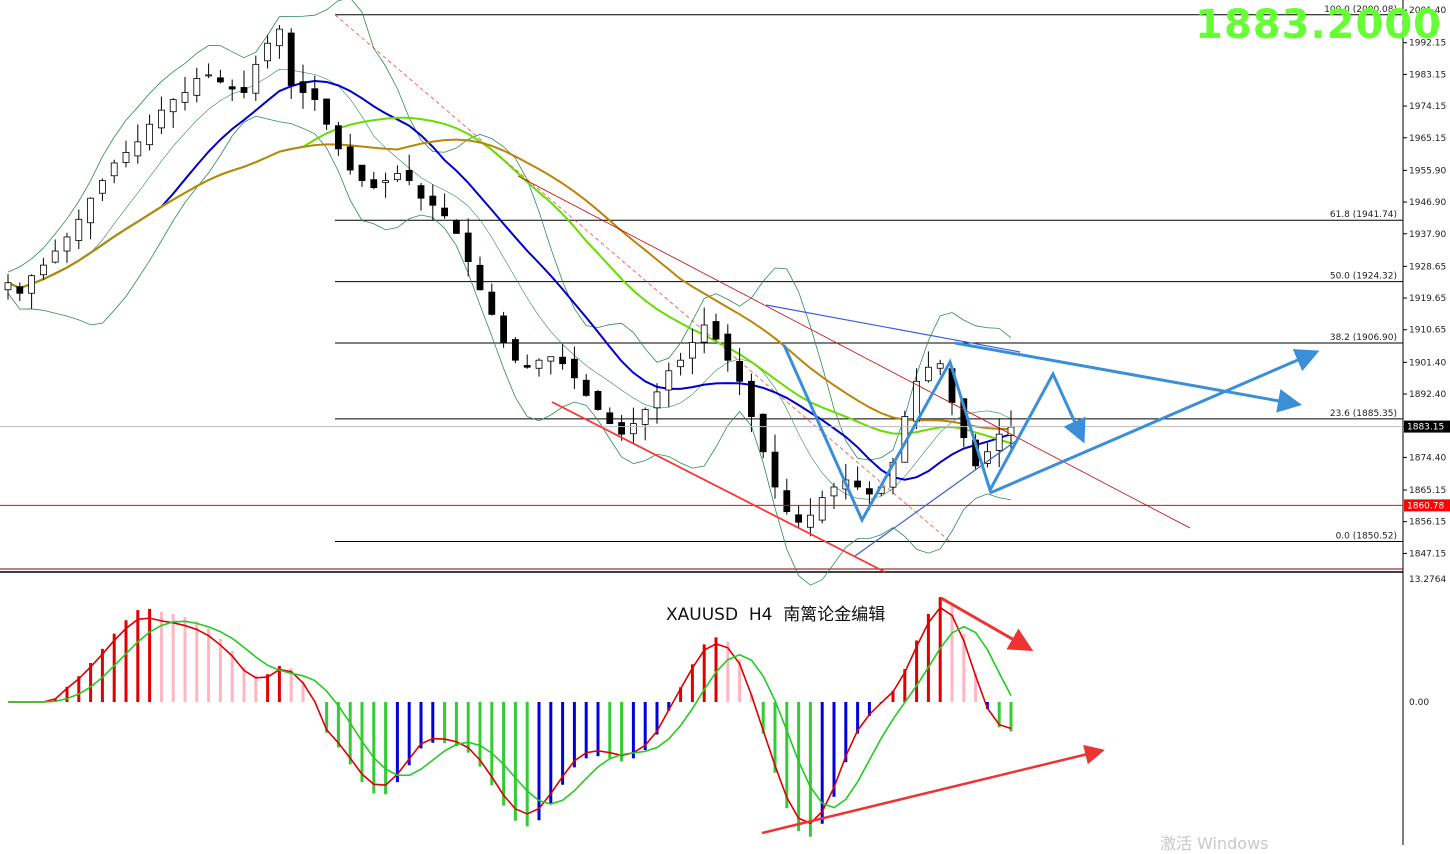 This screenshot has width=1450, height=854. What do you see at coordinates (1154, 422) in the screenshot?
I see `forecast-up-arrow` at bounding box center [1154, 422].